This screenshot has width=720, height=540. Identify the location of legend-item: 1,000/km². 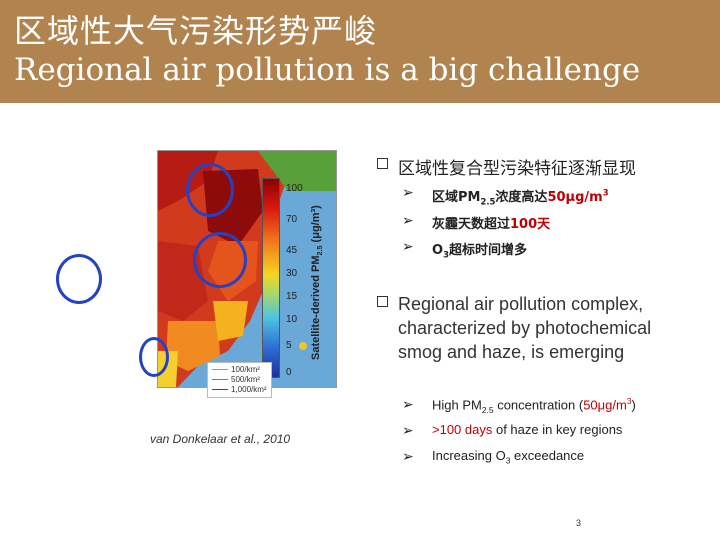
(239, 390).